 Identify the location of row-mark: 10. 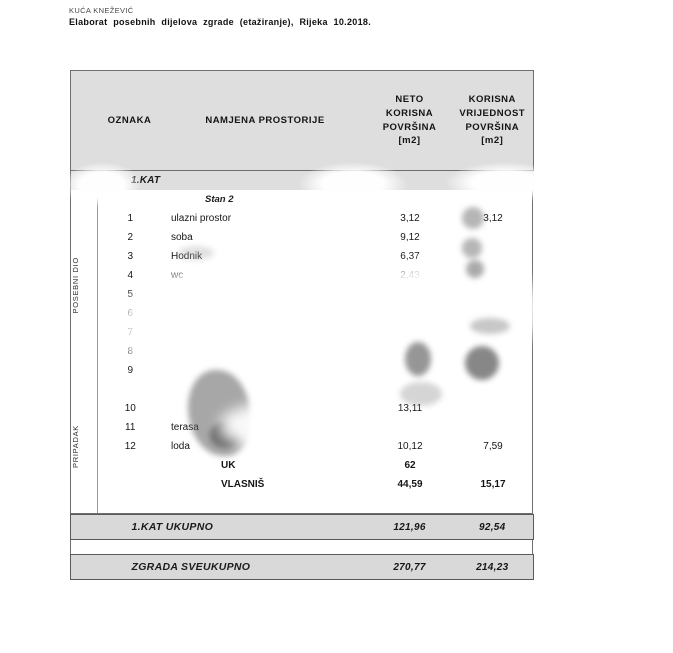
(130, 408).